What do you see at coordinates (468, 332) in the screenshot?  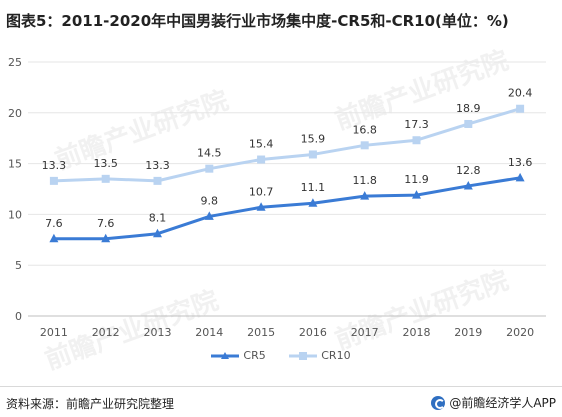 I see `x-tick-label: 2019` at bounding box center [468, 332].